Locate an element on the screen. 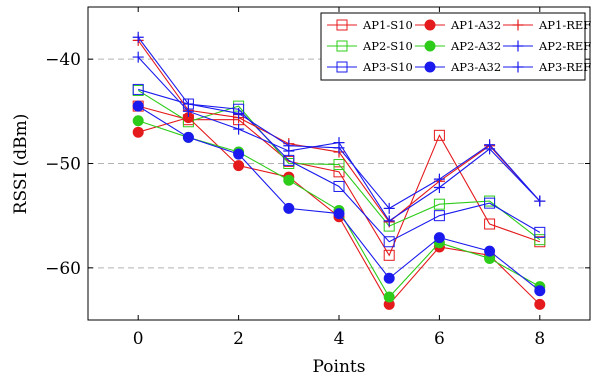 The image size is (595, 376). legend-entry-ap3-ref: AP3-REF is located at coordinates (547, 67).